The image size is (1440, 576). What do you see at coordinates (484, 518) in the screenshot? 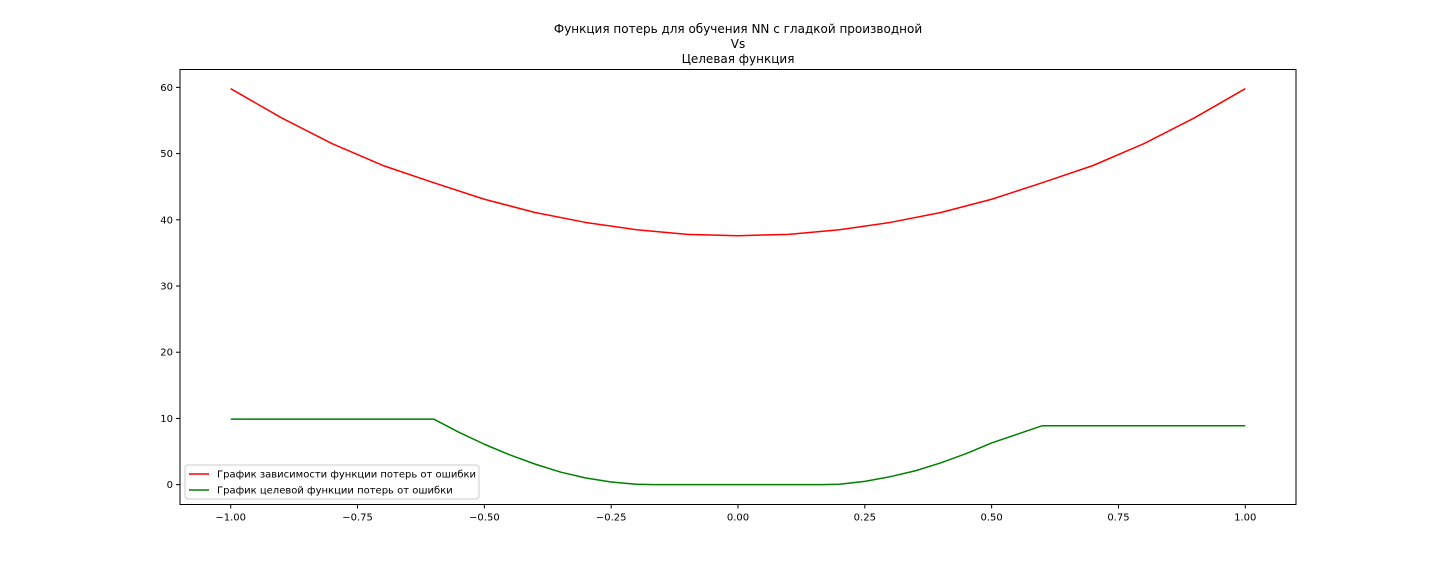
I see `x-tick-label: −0.50` at bounding box center [484, 518].